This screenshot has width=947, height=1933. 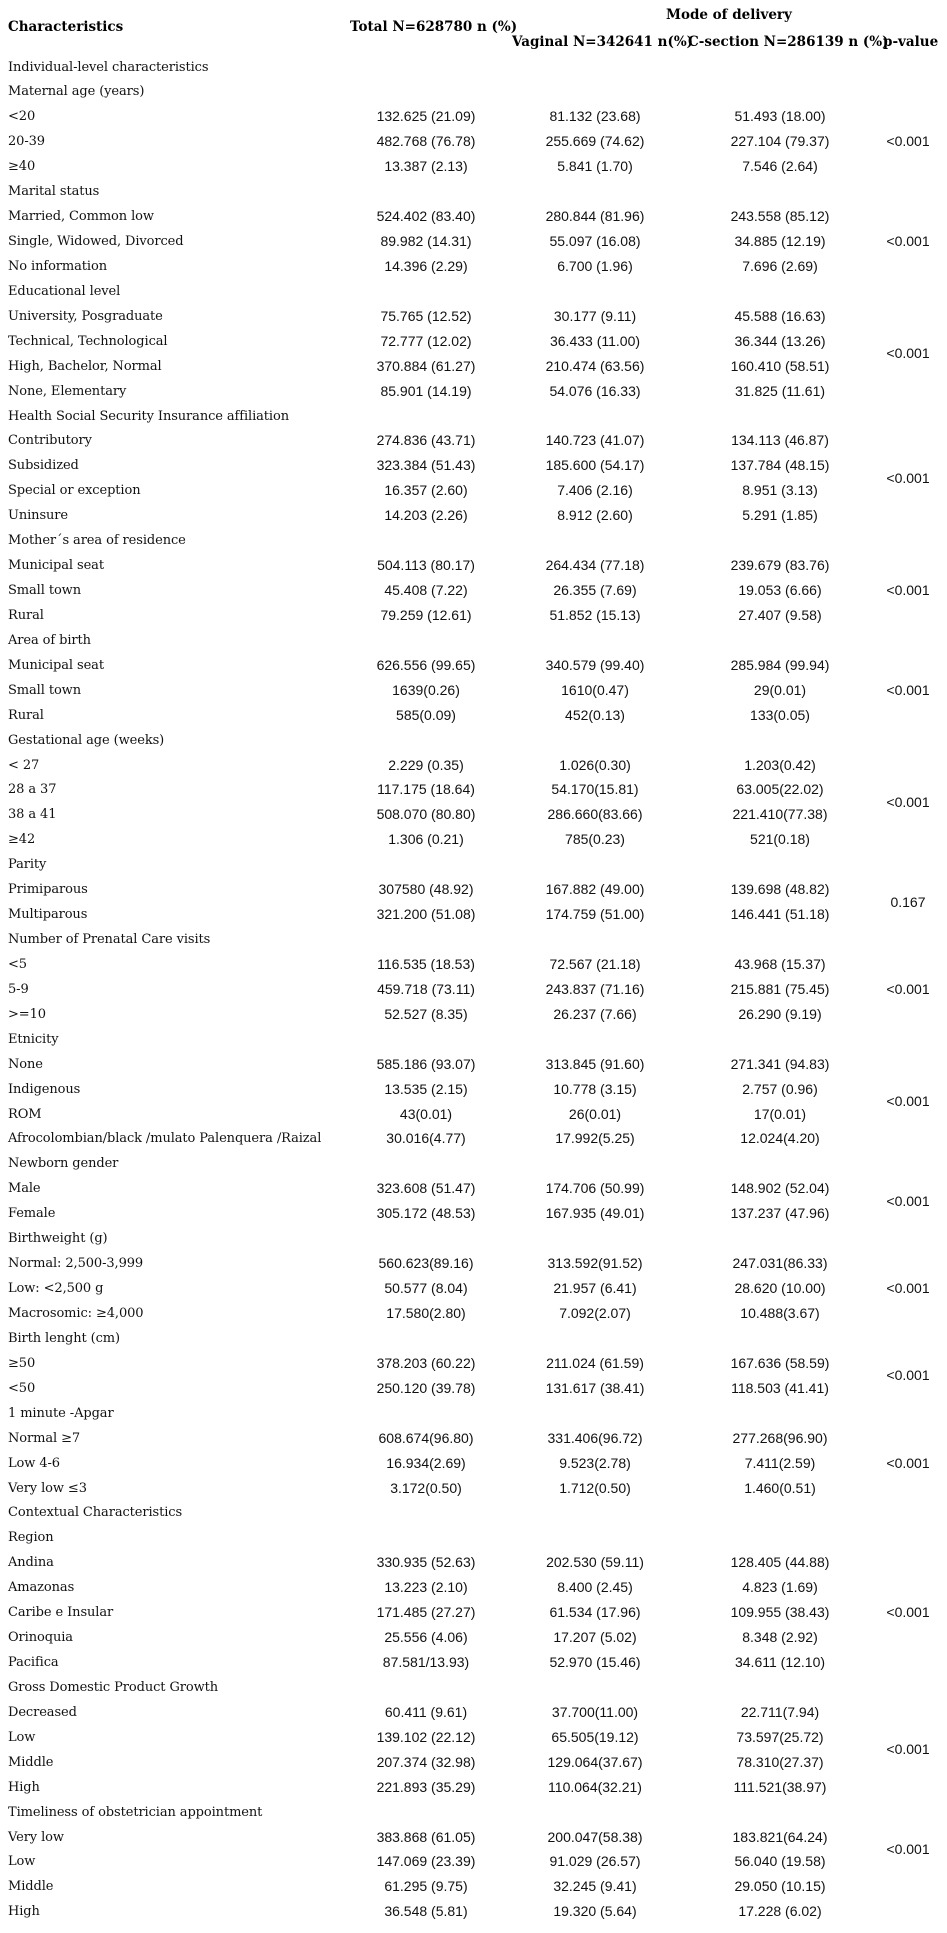 I want to click on row-label: Very low ≤3, so click(x=47, y=1488).